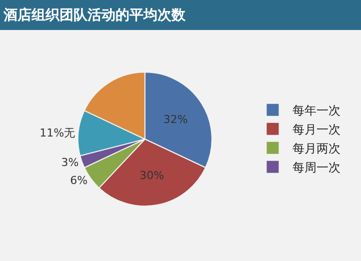 This screenshot has height=261, width=361. Describe the element at coordinates (79, 181) in the screenshot. I see `data-label: 6%` at that location.